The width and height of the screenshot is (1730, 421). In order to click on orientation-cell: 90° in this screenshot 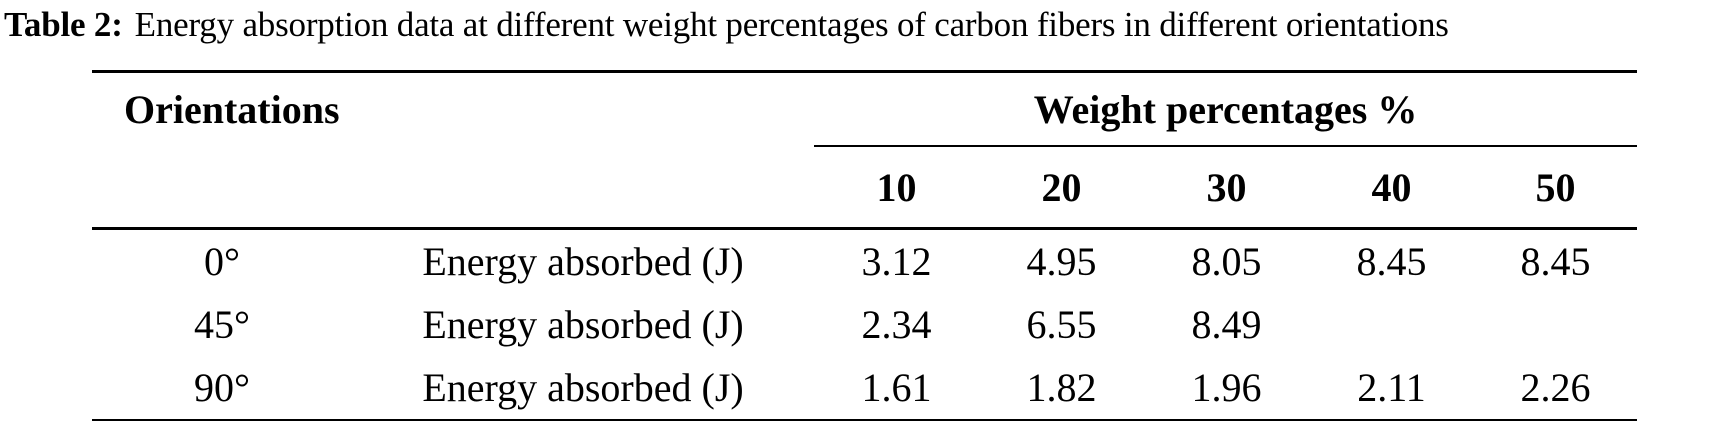, I will do `click(222, 387)`.